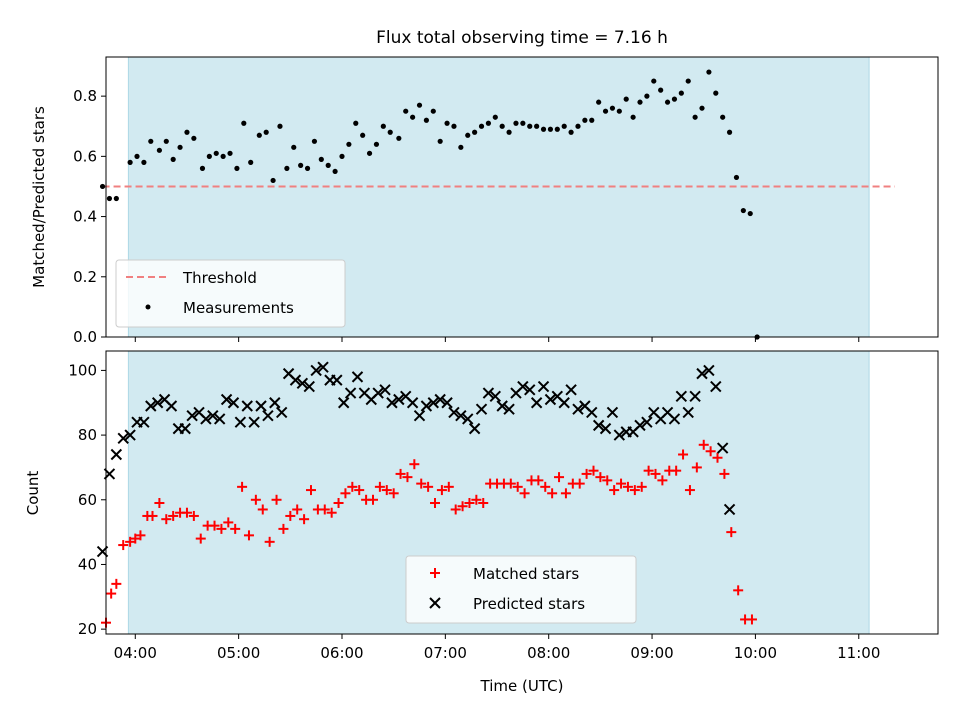 The height and width of the screenshot is (720, 960). Describe the element at coordinates (526, 574) in the screenshot. I see `legend-matched-label: Matched stars` at that location.